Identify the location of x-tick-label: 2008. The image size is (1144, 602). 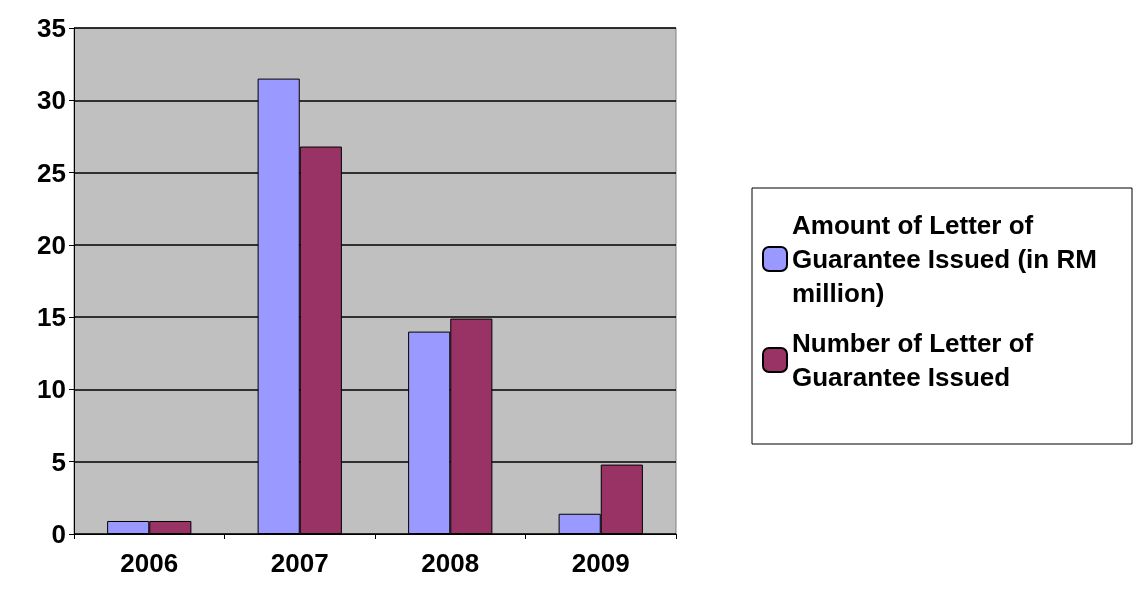
(450, 563).